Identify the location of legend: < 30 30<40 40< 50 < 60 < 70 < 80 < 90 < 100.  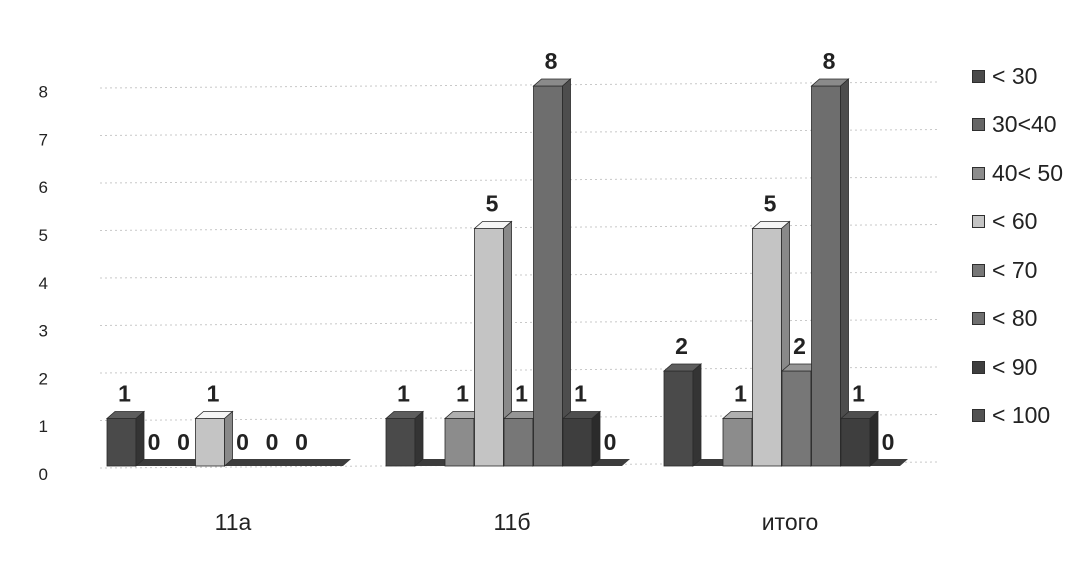
(1028, 246).